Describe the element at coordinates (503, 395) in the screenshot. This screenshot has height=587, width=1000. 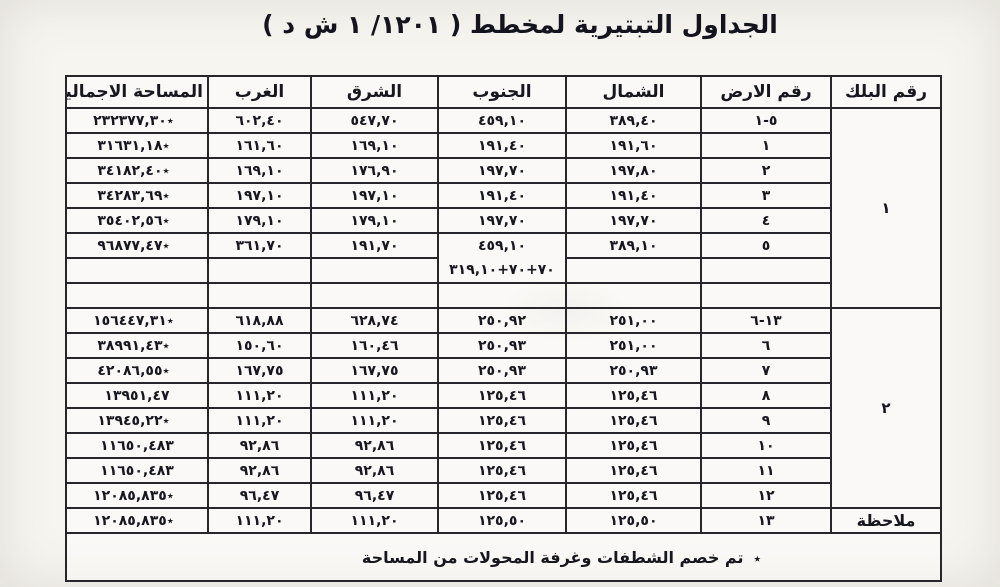
I see `table-row: ٨ ١٢٥,٤٦ ١٢٥,٤٦ ١١١,٢٠ ١١١,٢٠ ١٣٩٥١,٤٧` at that location.